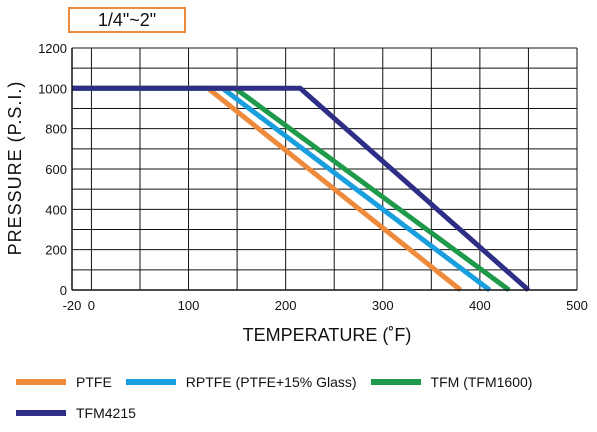 The height and width of the screenshot is (432, 597). What do you see at coordinates (577, 305) in the screenshot?
I see `x-tick-label-6: 500` at bounding box center [577, 305].